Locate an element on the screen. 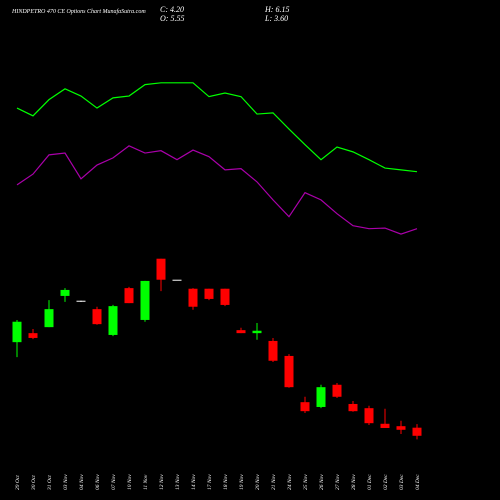 This screenshot has width=500, height=500. x-tick-label: 13 Nov is located at coordinates (178, 482).